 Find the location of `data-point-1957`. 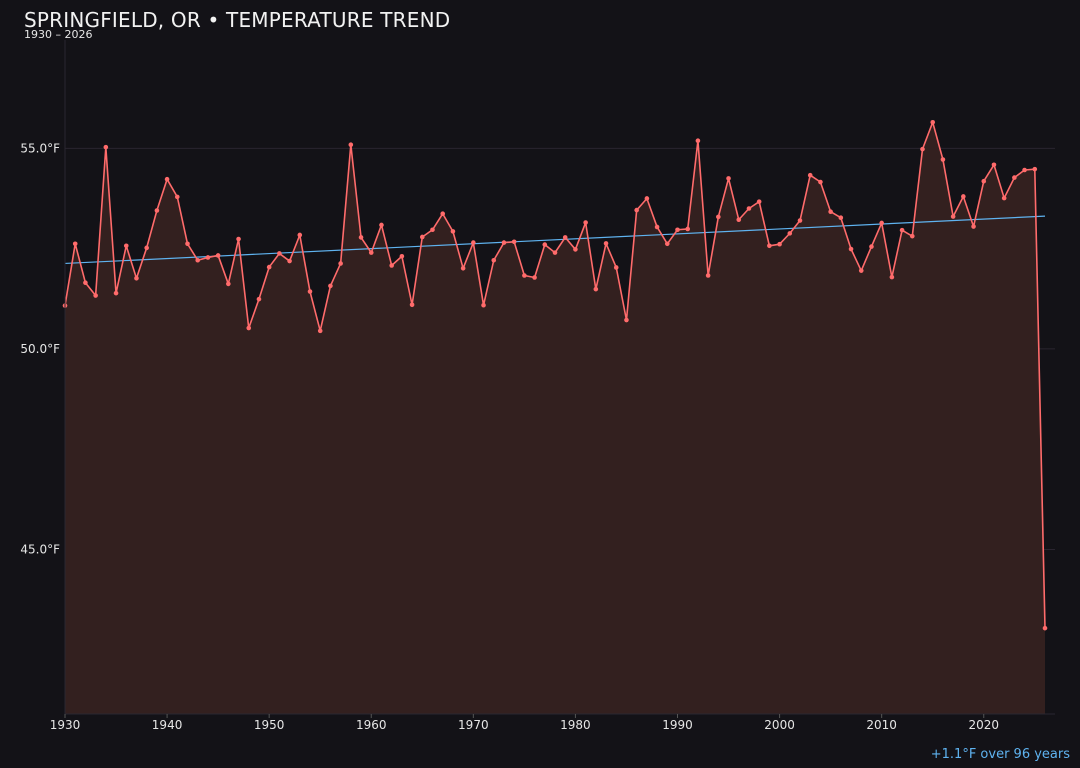

data-point-1957 is located at coordinates (340, 263).